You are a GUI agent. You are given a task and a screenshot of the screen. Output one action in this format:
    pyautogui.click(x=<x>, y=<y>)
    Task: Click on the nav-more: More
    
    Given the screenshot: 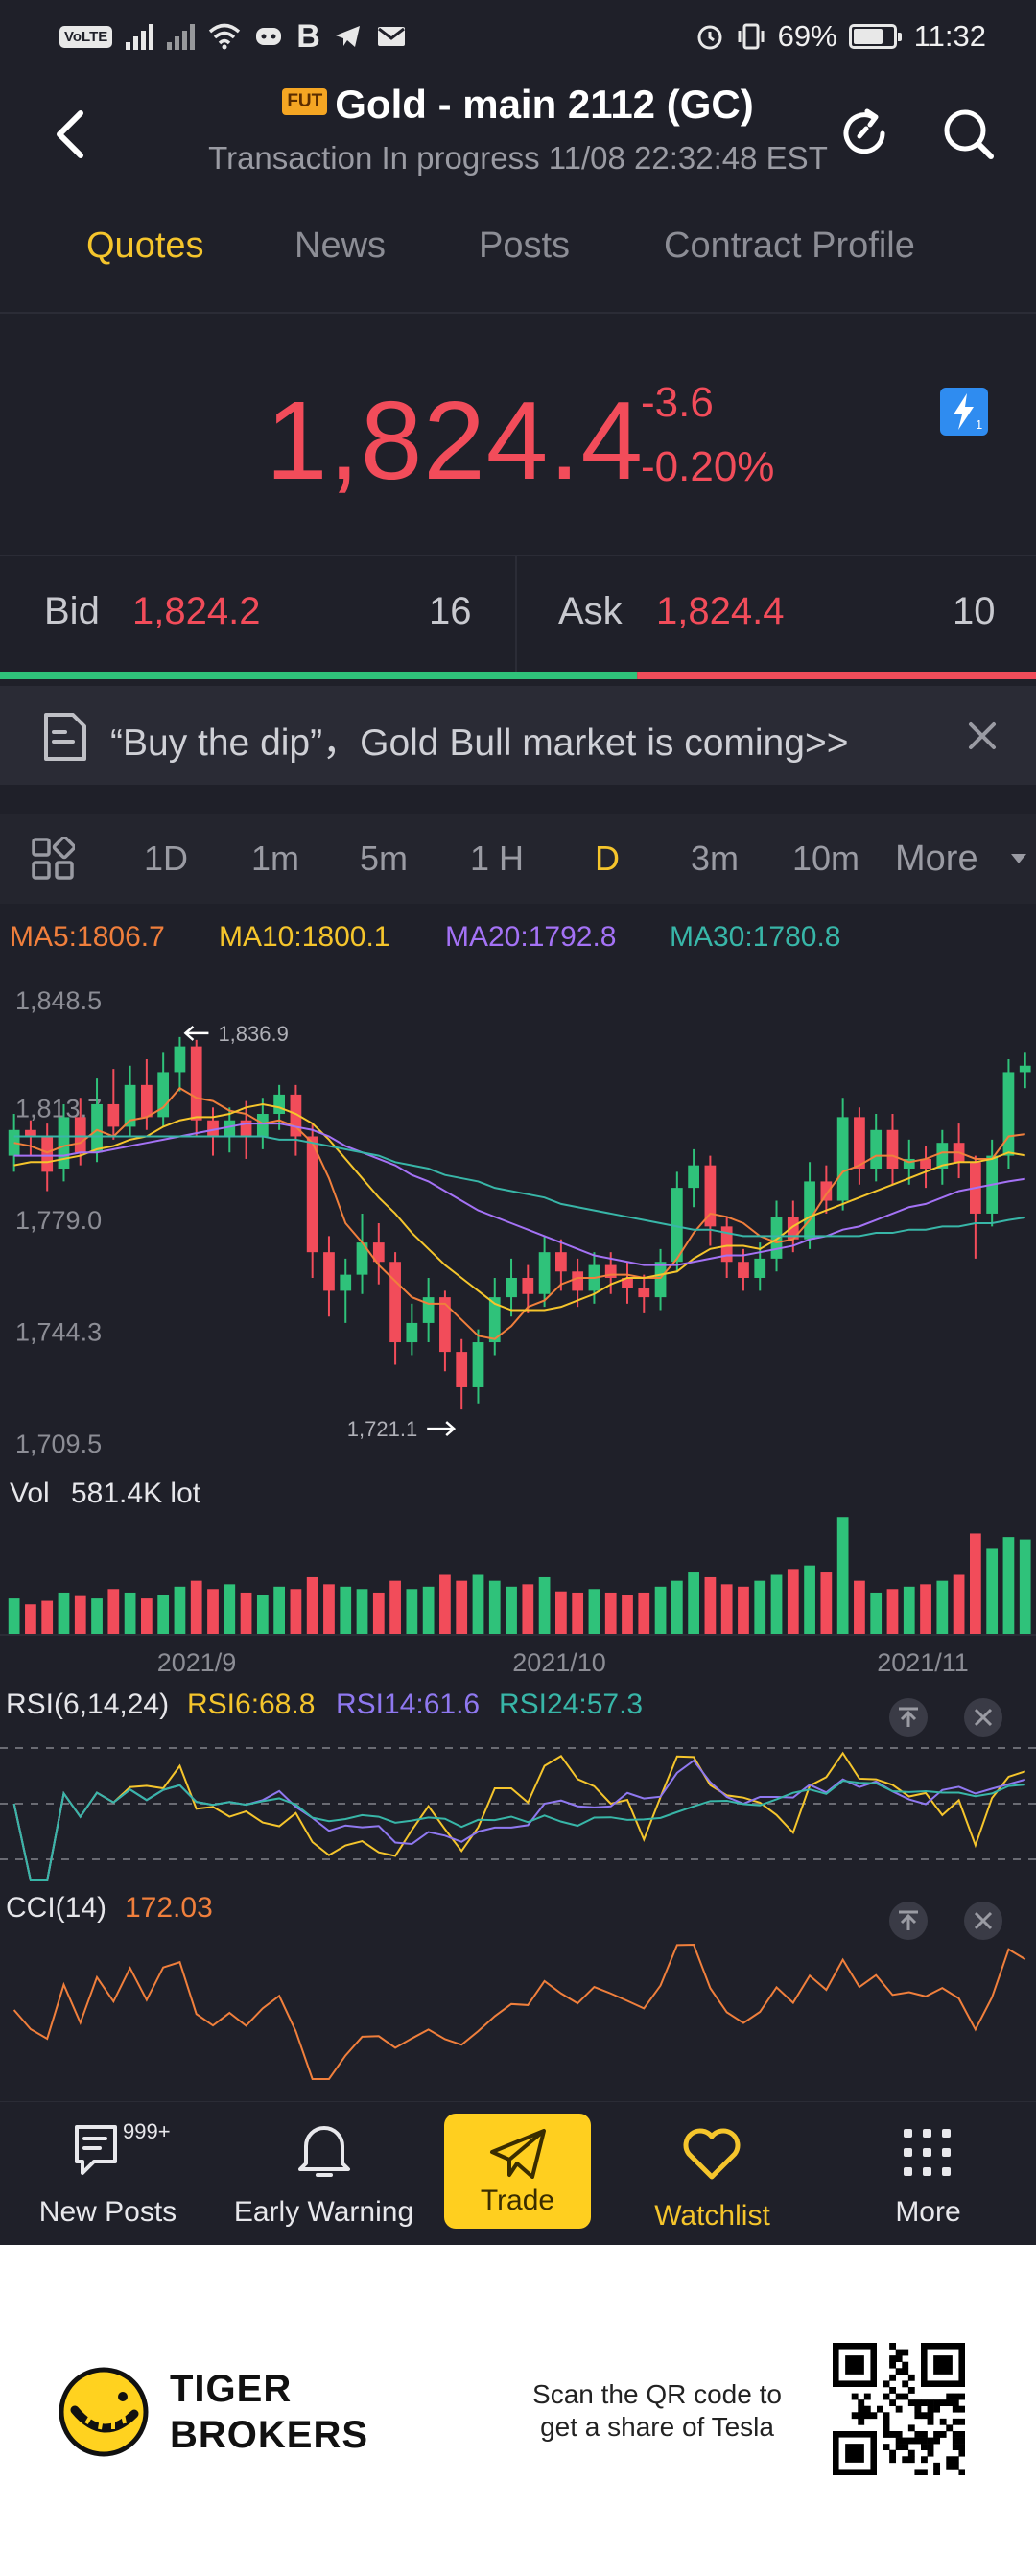 What is the action you would take?
    pyautogui.click(x=928, y=2174)
    